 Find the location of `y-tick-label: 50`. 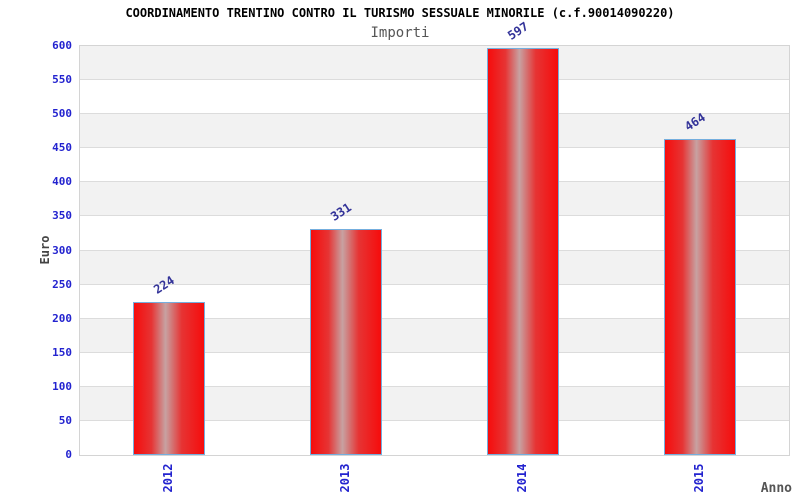

y-tick-label: 50 is located at coordinates (65, 420).